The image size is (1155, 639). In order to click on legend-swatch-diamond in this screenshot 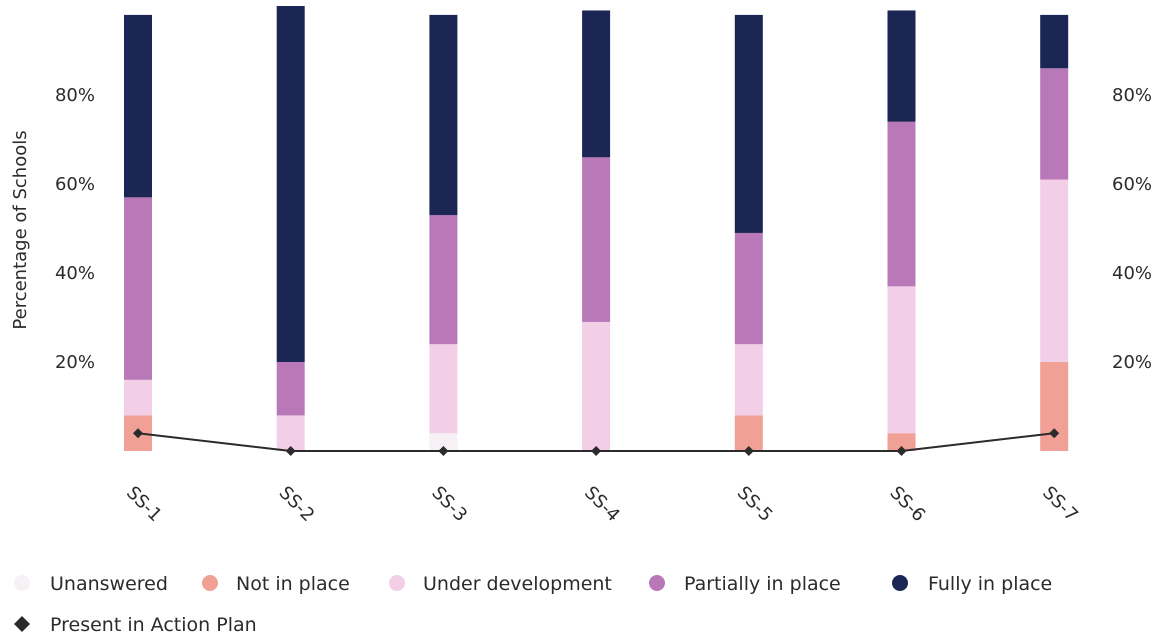, I will do `click(22, 624)`.